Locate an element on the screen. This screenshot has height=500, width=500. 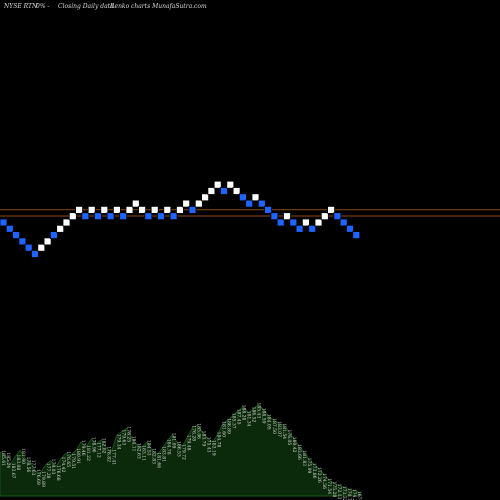
volume-label: 167.13 is located at coordinates (359, 495).